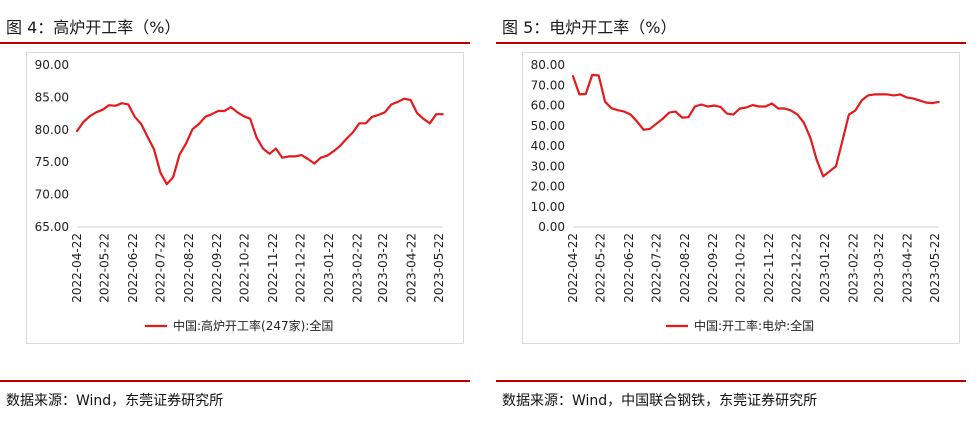 The height and width of the screenshot is (425, 979). I want to click on y-tick-label: 0.00, so click(551, 227).